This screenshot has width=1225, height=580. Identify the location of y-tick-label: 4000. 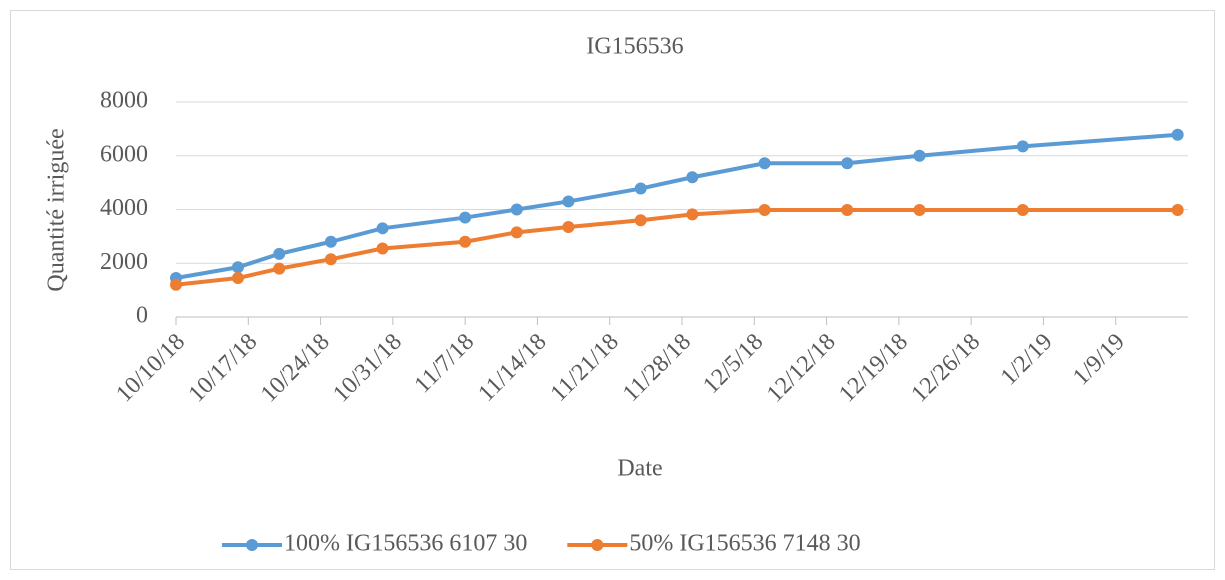
(124, 208).